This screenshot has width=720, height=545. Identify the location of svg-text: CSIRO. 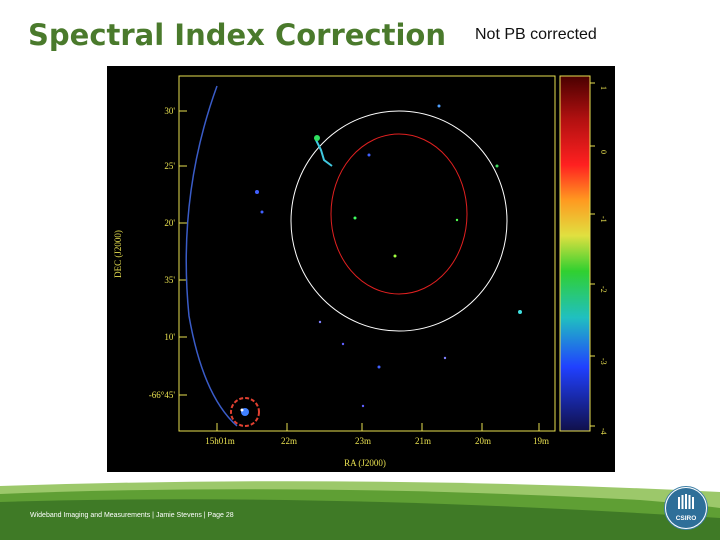
(686, 518).